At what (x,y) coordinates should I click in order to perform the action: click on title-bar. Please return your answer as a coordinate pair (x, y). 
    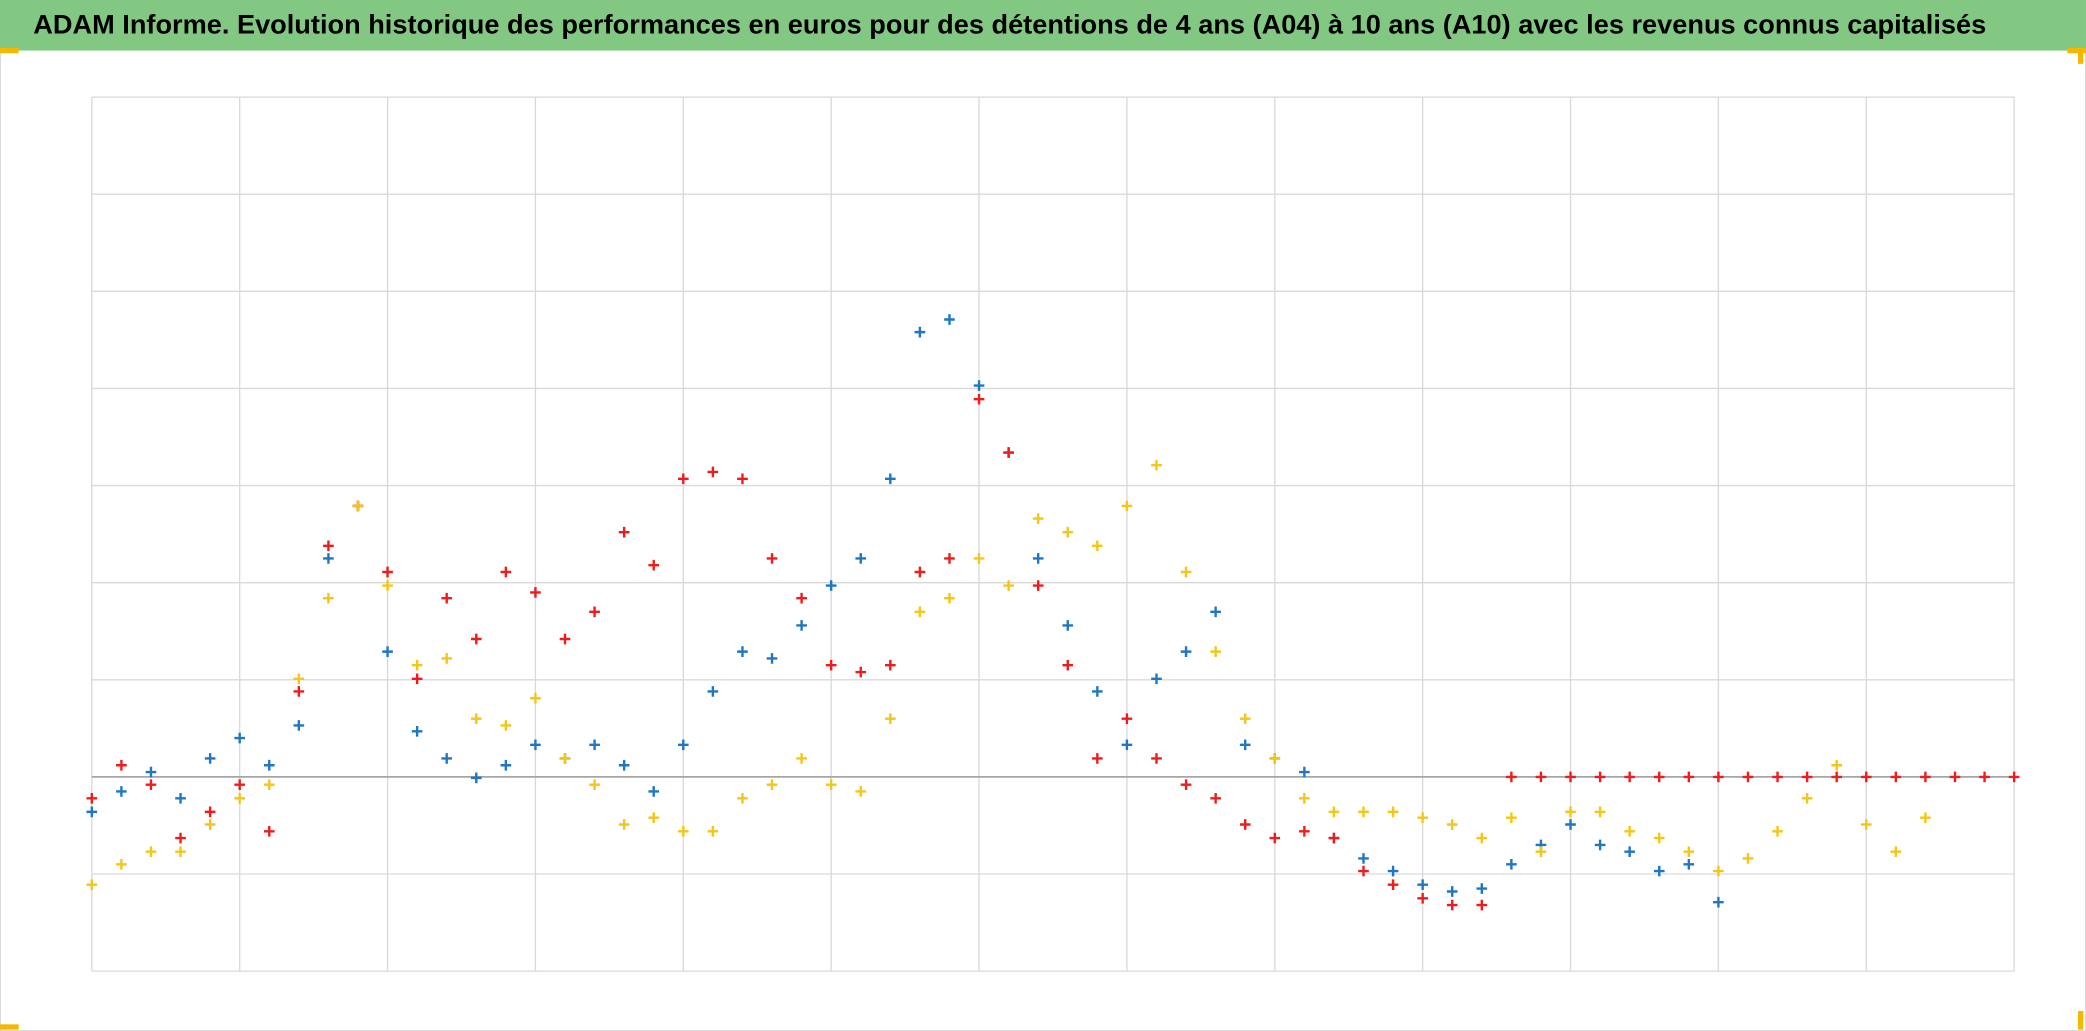
    Looking at the image, I should click on (1043, 25).